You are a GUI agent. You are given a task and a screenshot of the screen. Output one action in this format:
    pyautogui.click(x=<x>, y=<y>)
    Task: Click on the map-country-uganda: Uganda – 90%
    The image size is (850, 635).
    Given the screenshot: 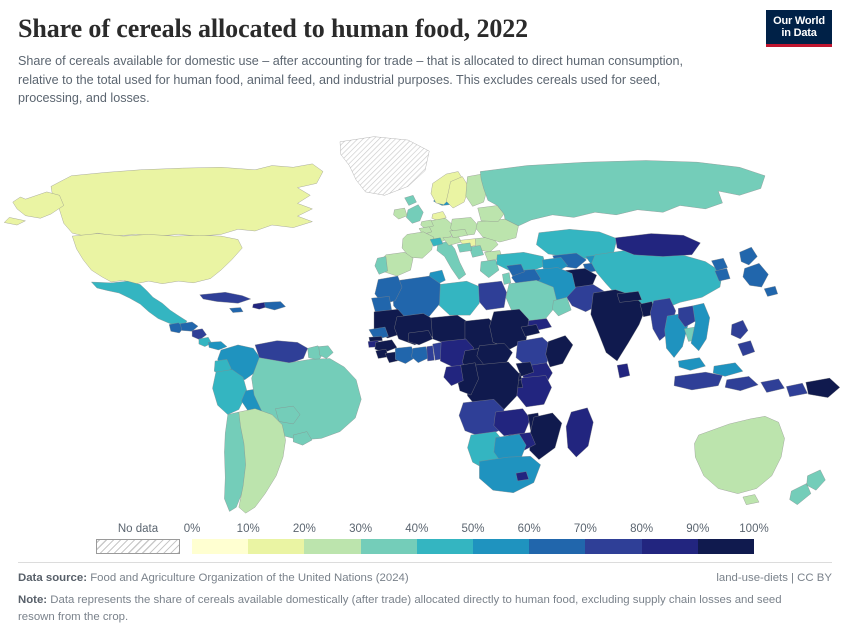 What is the action you would take?
    pyautogui.click(x=525, y=369)
    